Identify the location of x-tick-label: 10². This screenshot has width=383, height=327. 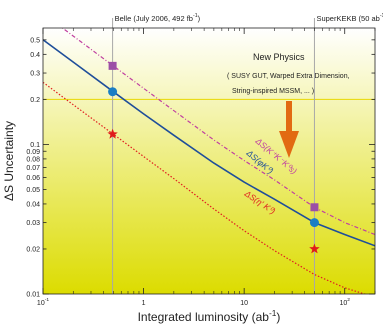
(344, 302).